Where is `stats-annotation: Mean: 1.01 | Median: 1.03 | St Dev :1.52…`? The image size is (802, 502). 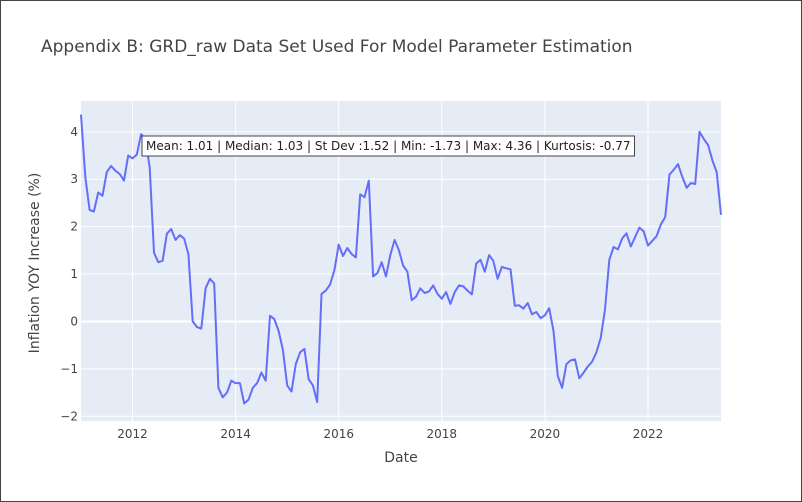 stats-annotation: Mean: 1.01 | Median: 1.03 | St Dev :1.52… is located at coordinates (388, 146).